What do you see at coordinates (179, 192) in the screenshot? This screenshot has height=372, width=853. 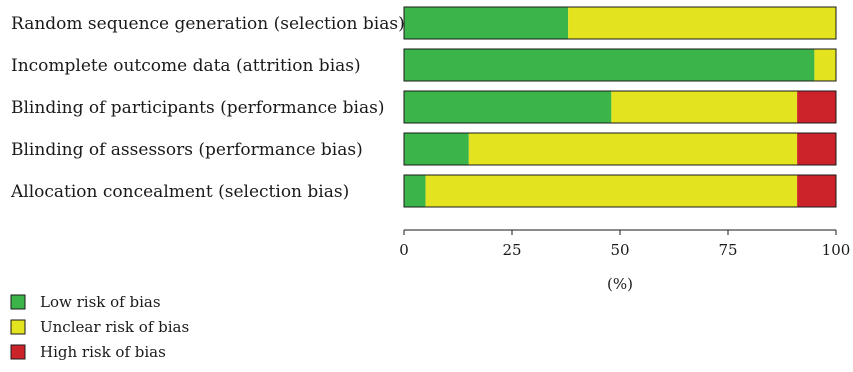 I see `category-label: Allocation concealment (selection bias)` at bounding box center [179, 192].